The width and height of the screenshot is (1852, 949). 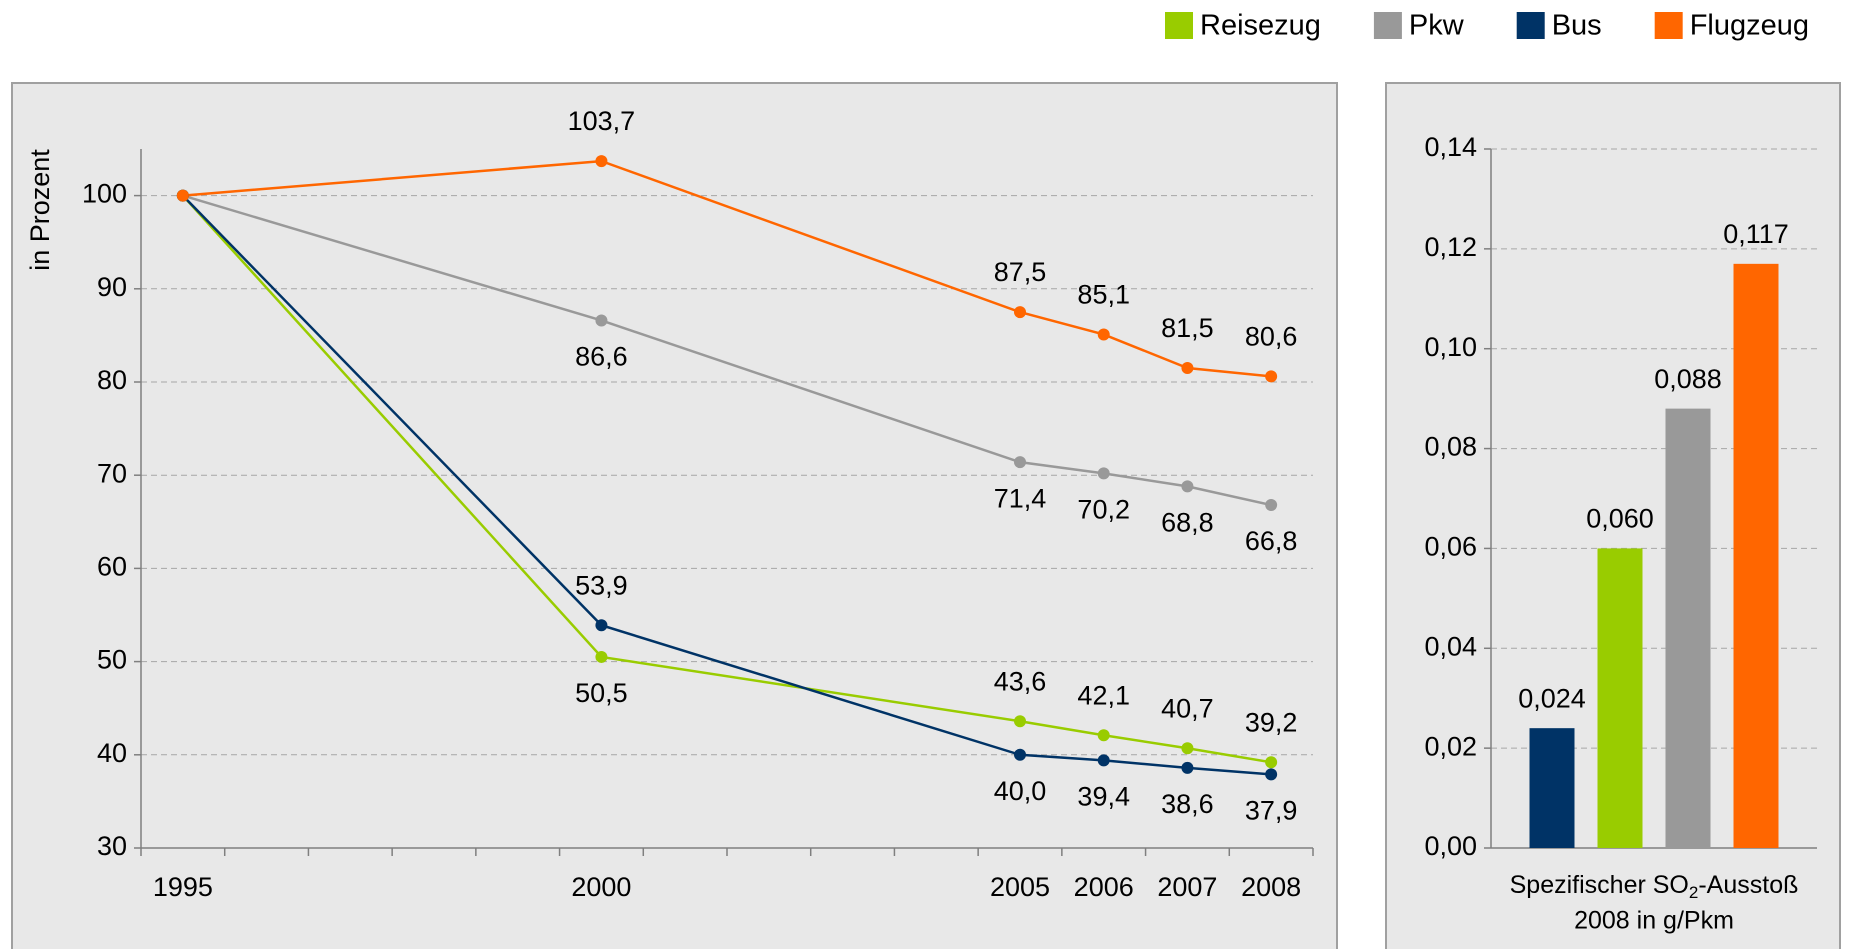 I want to click on y-tick-label: 0,06, so click(x=1450, y=547).